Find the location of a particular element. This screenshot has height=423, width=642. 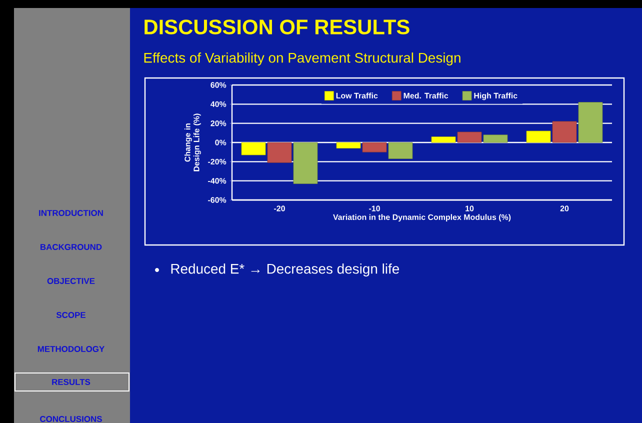

text: SCOPE is located at coordinates (71, 315).